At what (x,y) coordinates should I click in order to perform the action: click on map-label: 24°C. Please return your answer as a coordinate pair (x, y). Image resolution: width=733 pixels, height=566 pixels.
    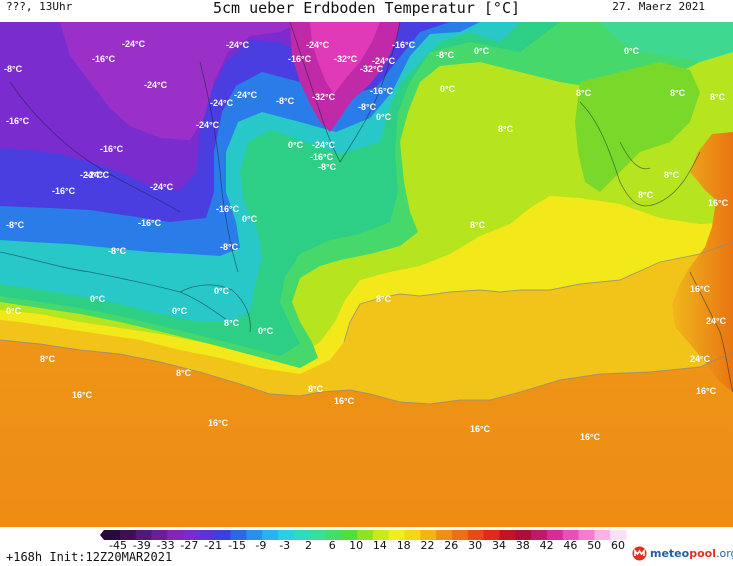
    Looking at the image, I should click on (716, 321).